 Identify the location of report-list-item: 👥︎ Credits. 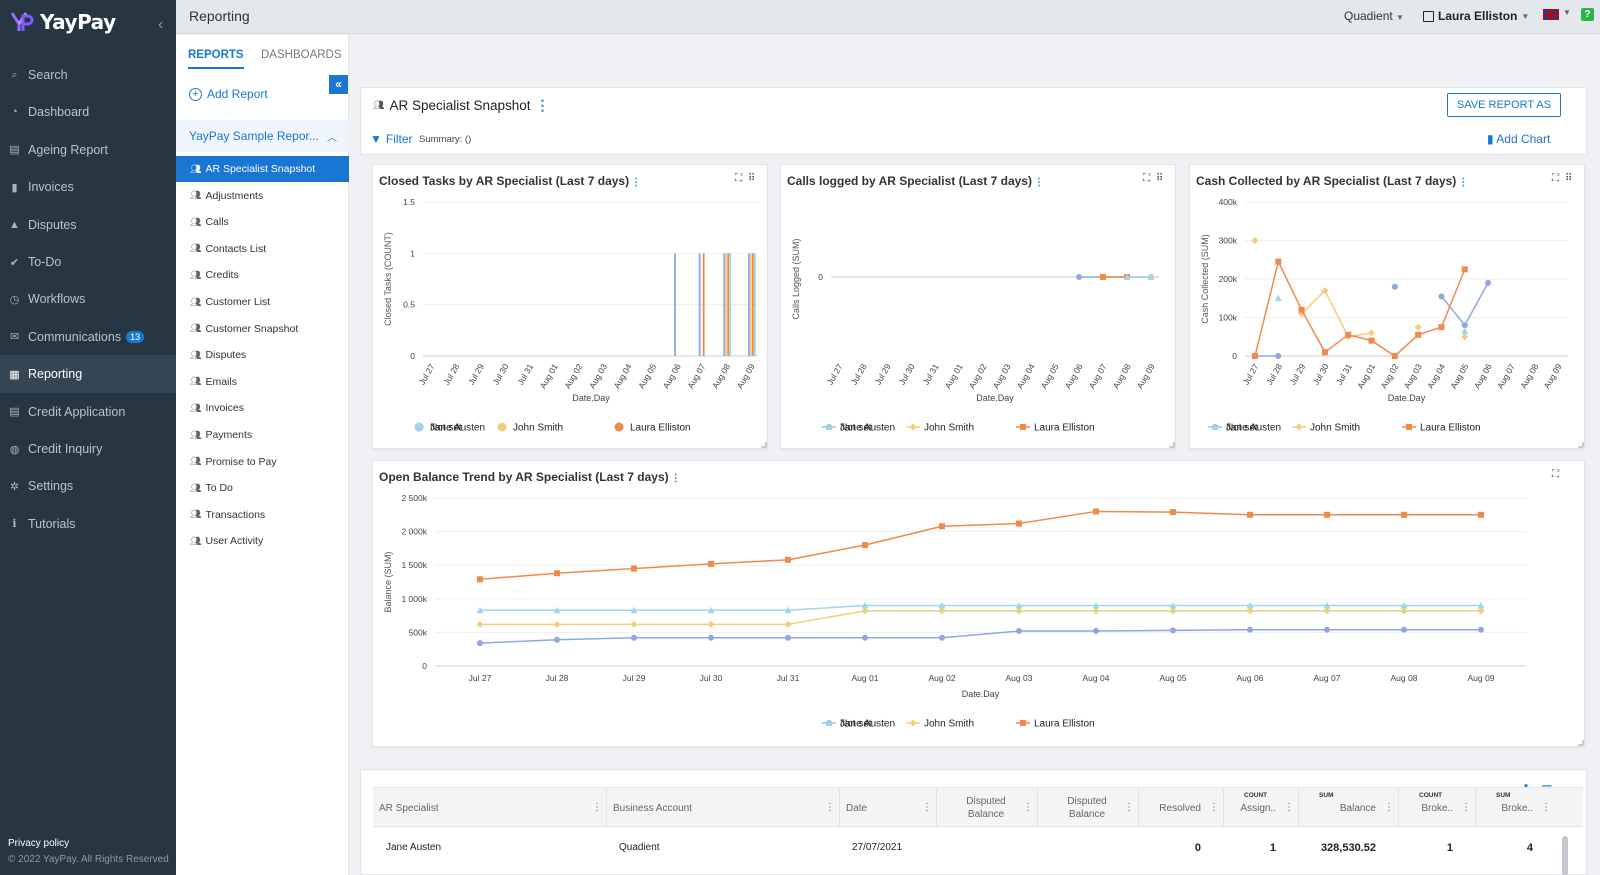
(262, 275).